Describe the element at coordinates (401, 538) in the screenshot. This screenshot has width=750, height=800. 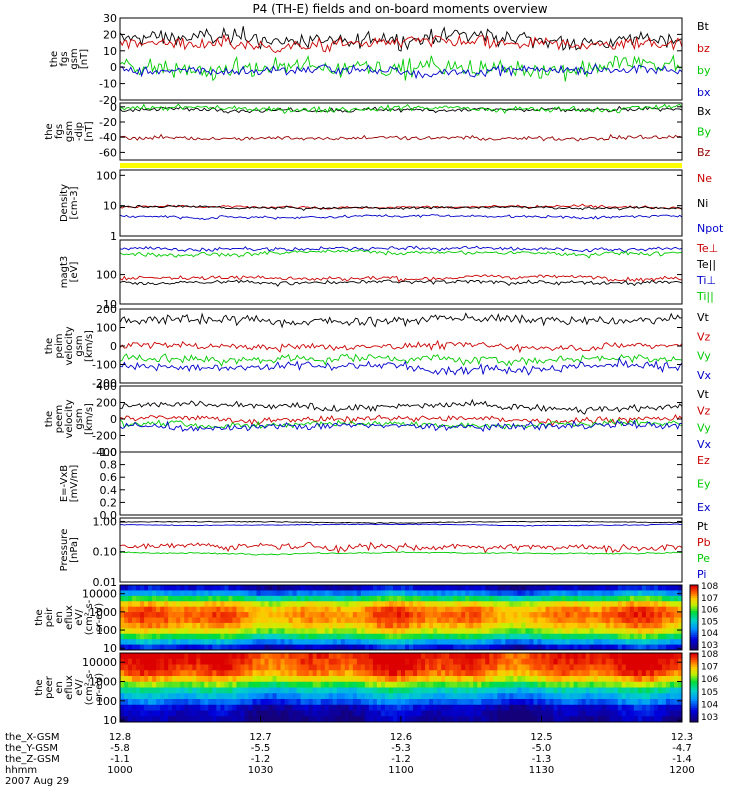
I see `series-group` at that location.